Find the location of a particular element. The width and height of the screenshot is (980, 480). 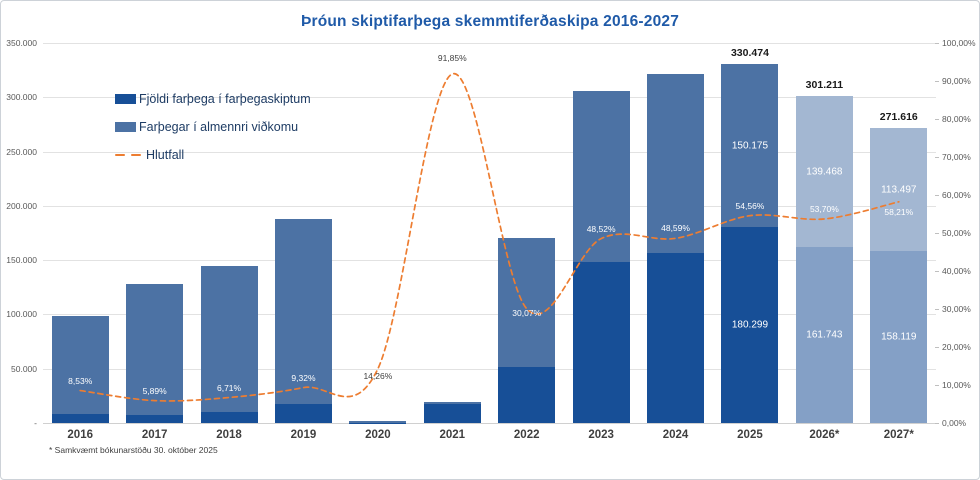

hlutfall-percent-label: 91,85% is located at coordinates (452, 57).